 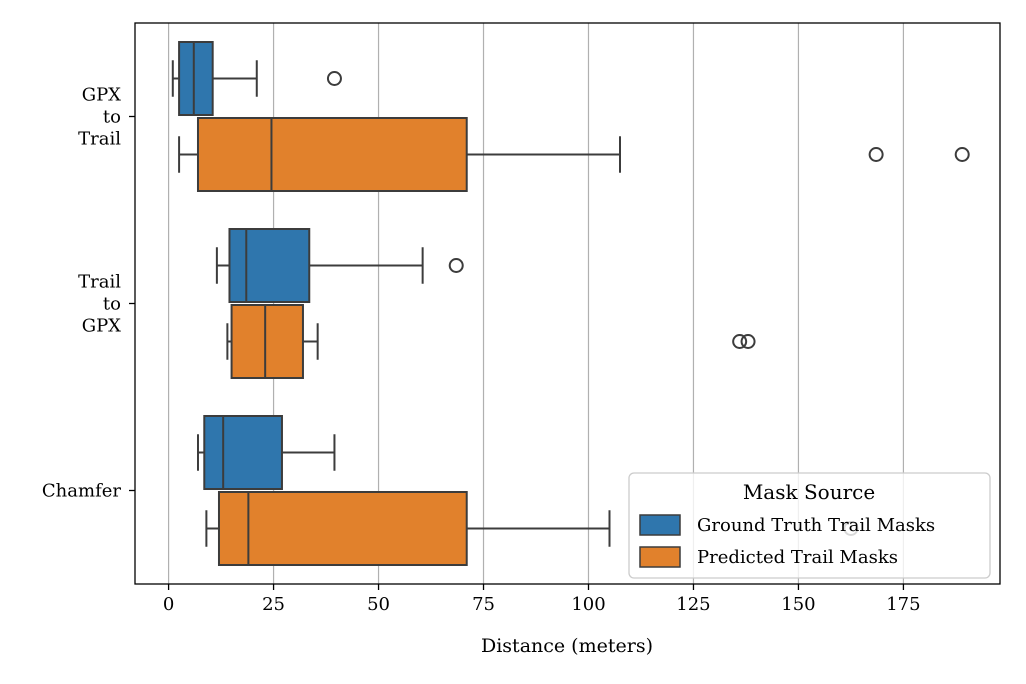 What do you see at coordinates (567, 646) in the screenshot?
I see `x-axis-label: Distance (meters)` at bounding box center [567, 646].